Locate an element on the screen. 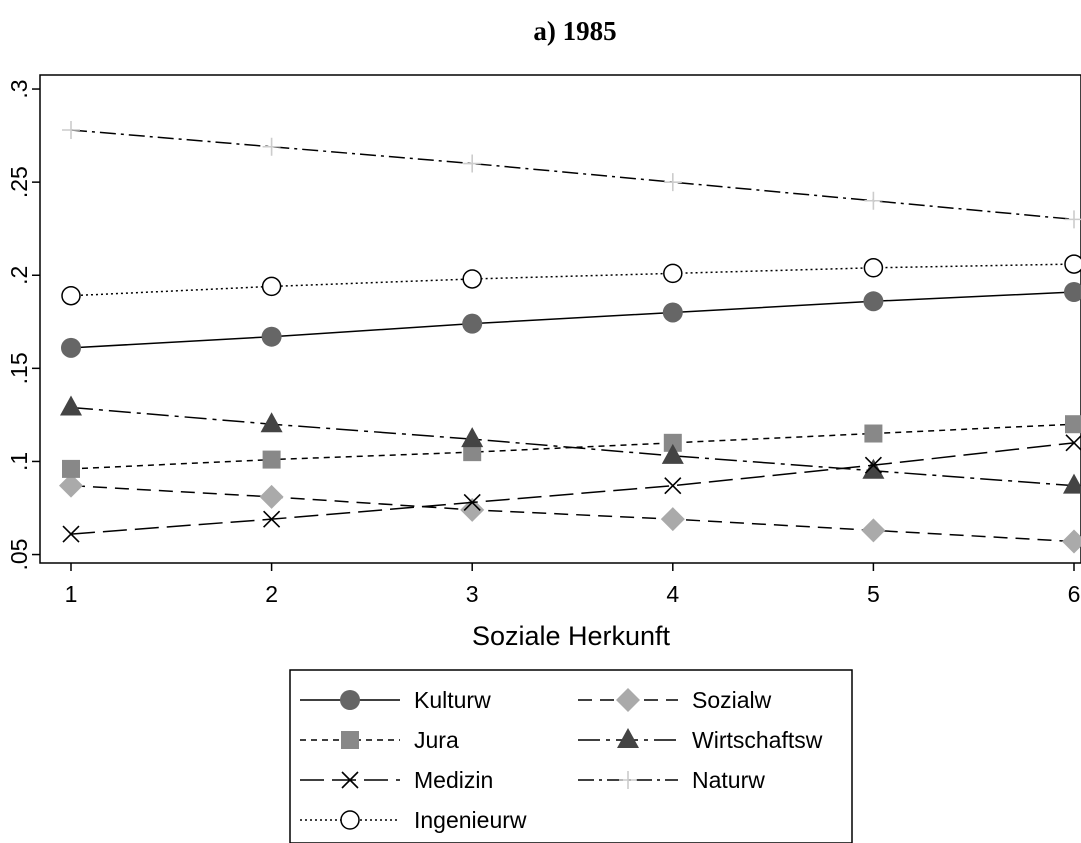 The height and width of the screenshot is (843, 1081). y-tick-label: .2 is located at coordinates (19, 275).